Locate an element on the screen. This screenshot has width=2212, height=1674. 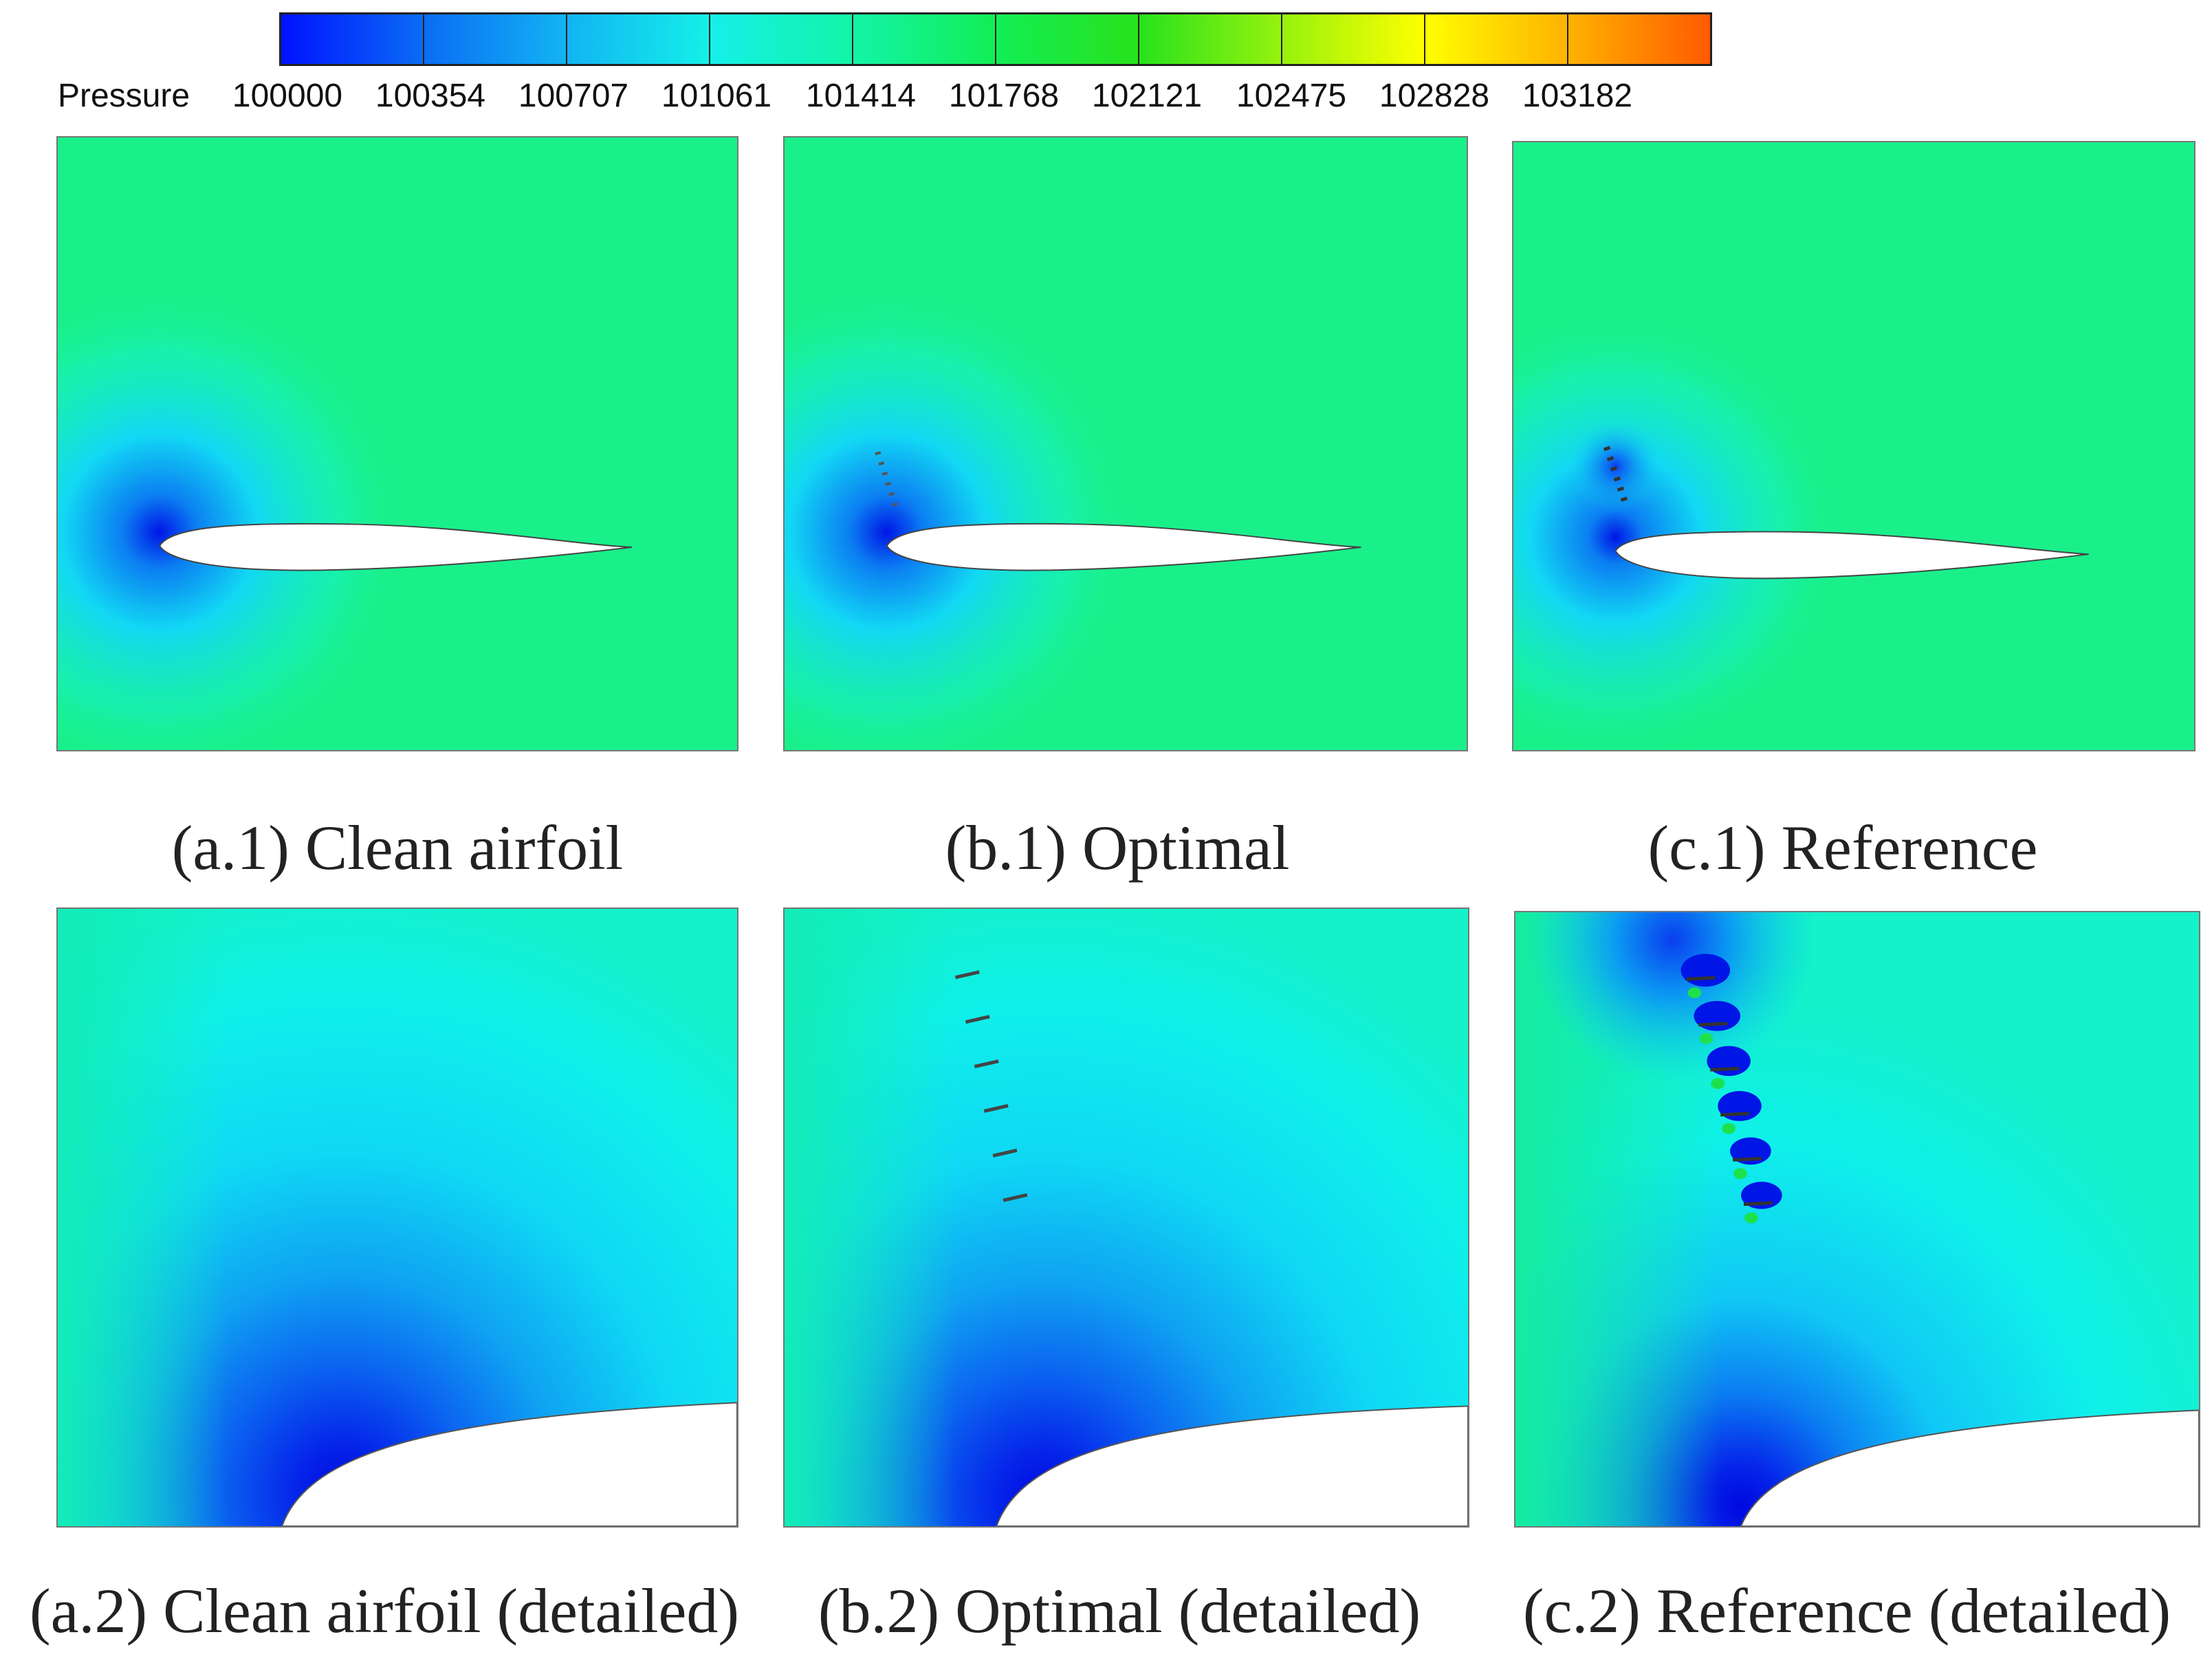
pressure-contour-reference-detailed is located at coordinates (1857, 1219).